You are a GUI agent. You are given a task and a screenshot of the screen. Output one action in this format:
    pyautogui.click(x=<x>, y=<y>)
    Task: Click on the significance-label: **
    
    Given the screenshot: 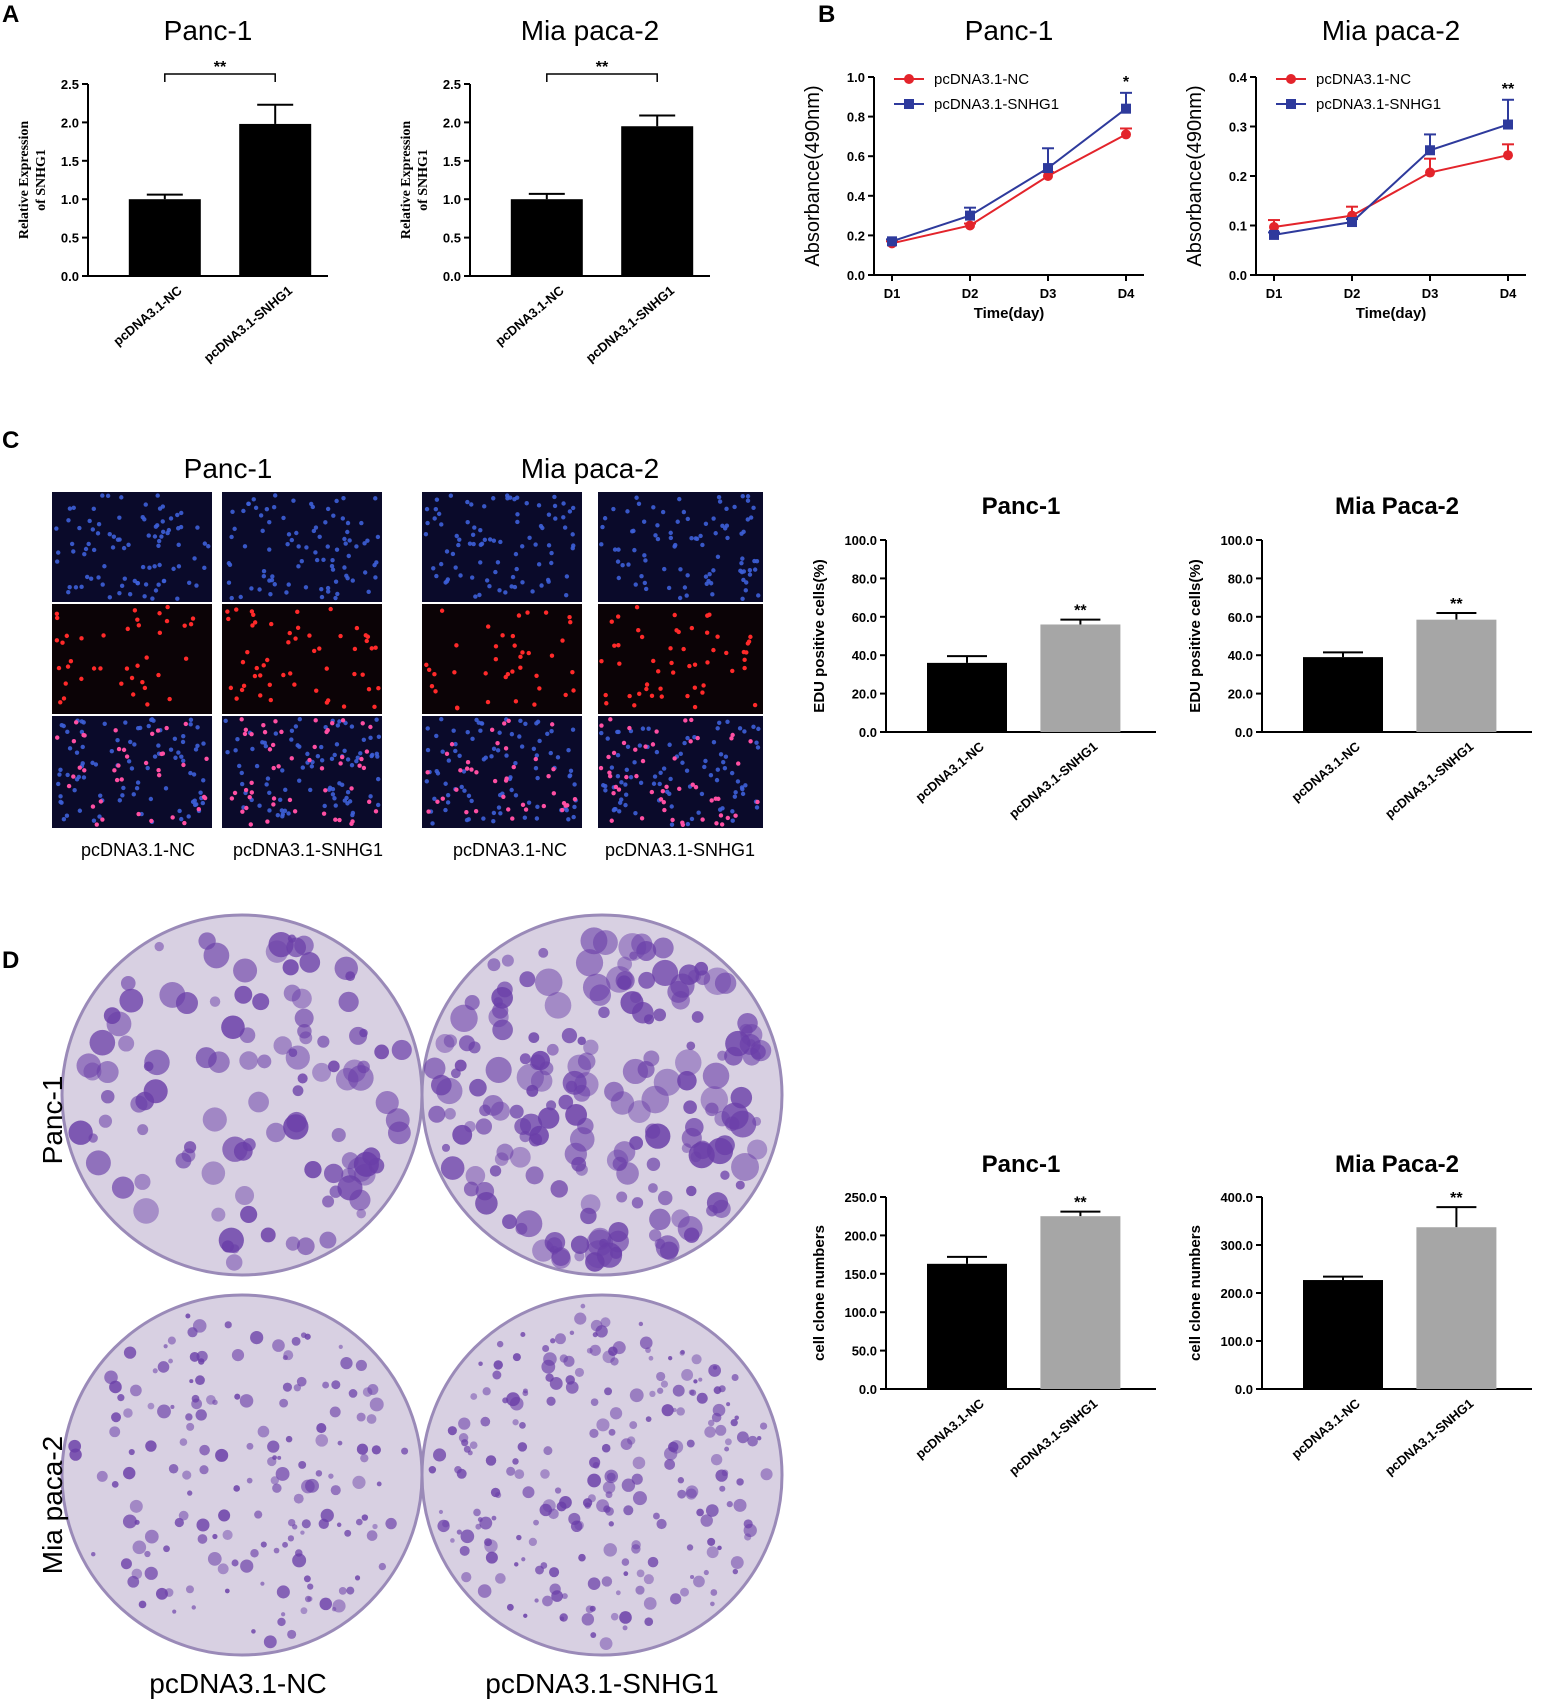 What is the action you would take?
    pyautogui.click(x=220, y=67)
    